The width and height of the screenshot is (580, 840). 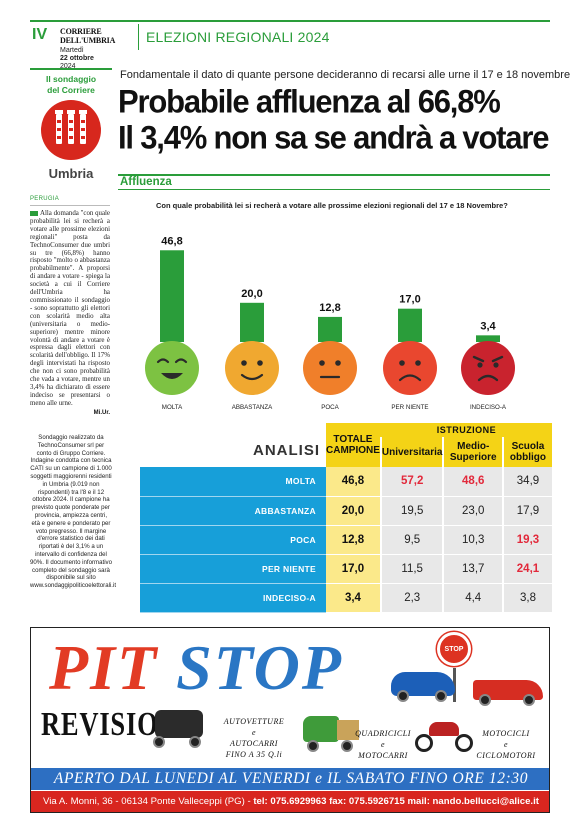 I want to click on table-row: POCA 12,8 9,5 10,3 19,3, so click(x=346, y=540).